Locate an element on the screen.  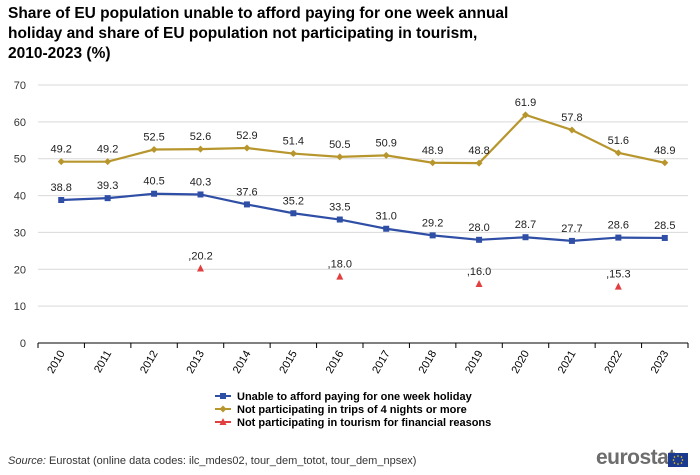
x-tick-label: 2021 is located at coordinates (567, 362).